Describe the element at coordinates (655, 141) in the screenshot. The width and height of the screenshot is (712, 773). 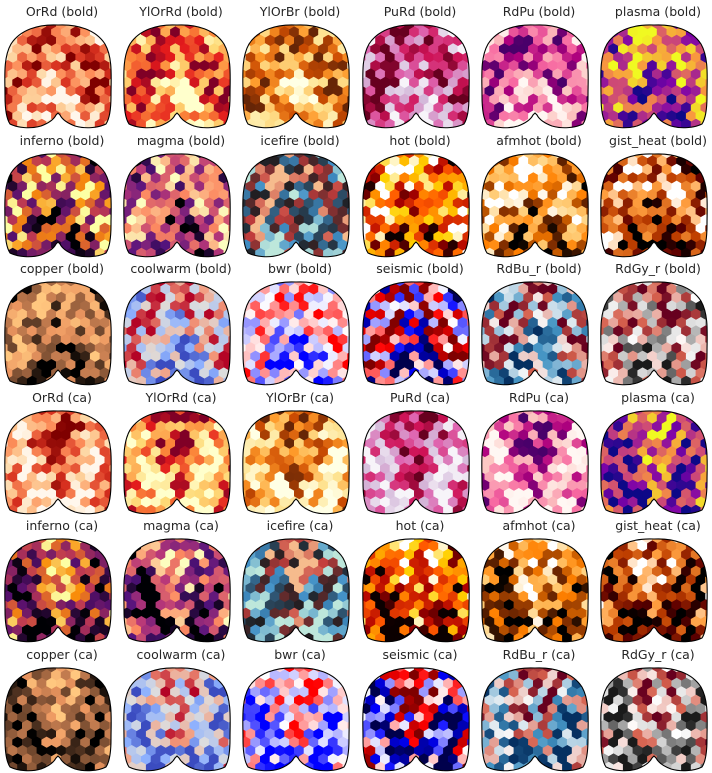
I see `panel-title: gist_heat (bold)` at that location.